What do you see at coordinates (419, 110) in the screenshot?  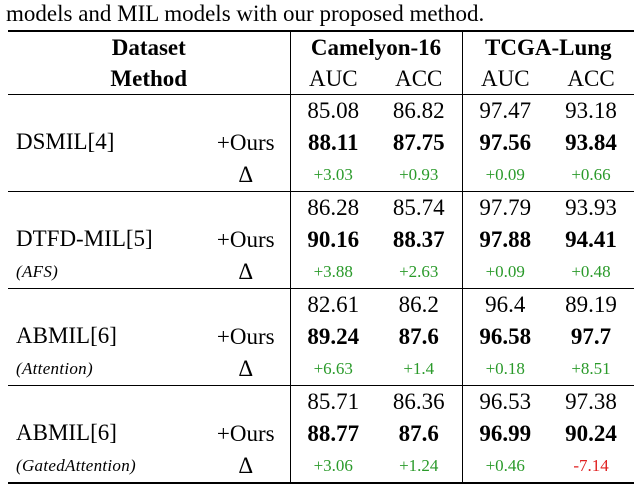 I see `base-value: 86.82` at bounding box center [419, 110].